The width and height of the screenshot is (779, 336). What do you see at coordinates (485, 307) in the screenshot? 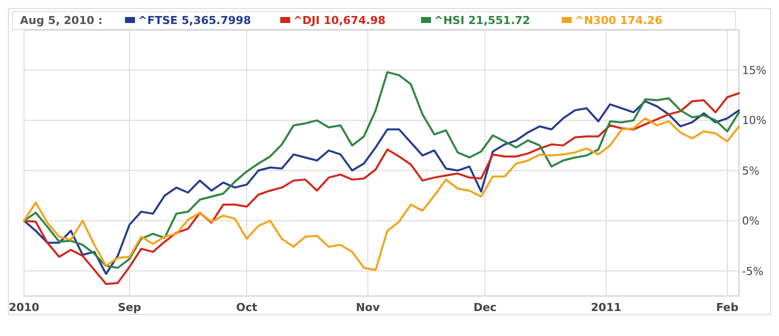
I see `x-tick-label: Dec` at bounding box center [485, 307].